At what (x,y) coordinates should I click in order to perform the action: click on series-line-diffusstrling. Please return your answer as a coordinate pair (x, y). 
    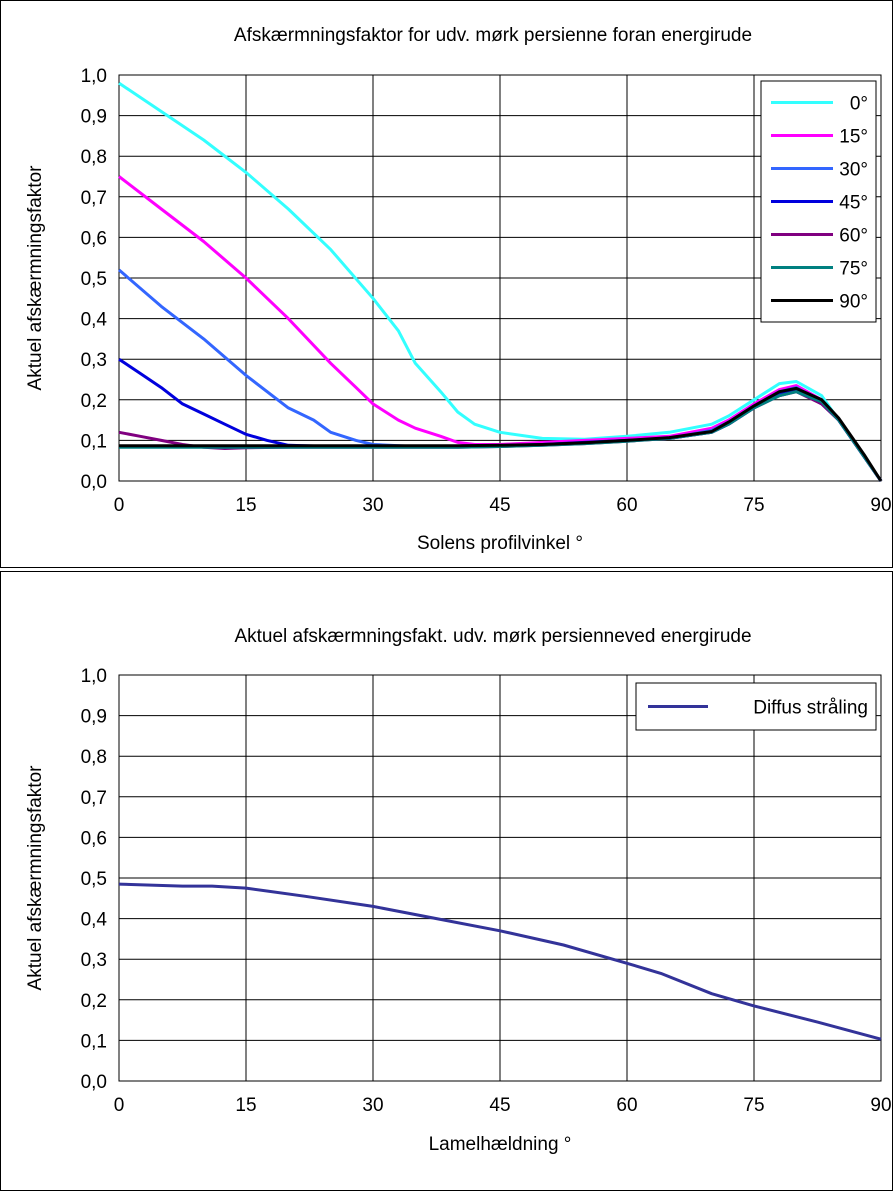
    Looking at the image, I should click on (500, 961).